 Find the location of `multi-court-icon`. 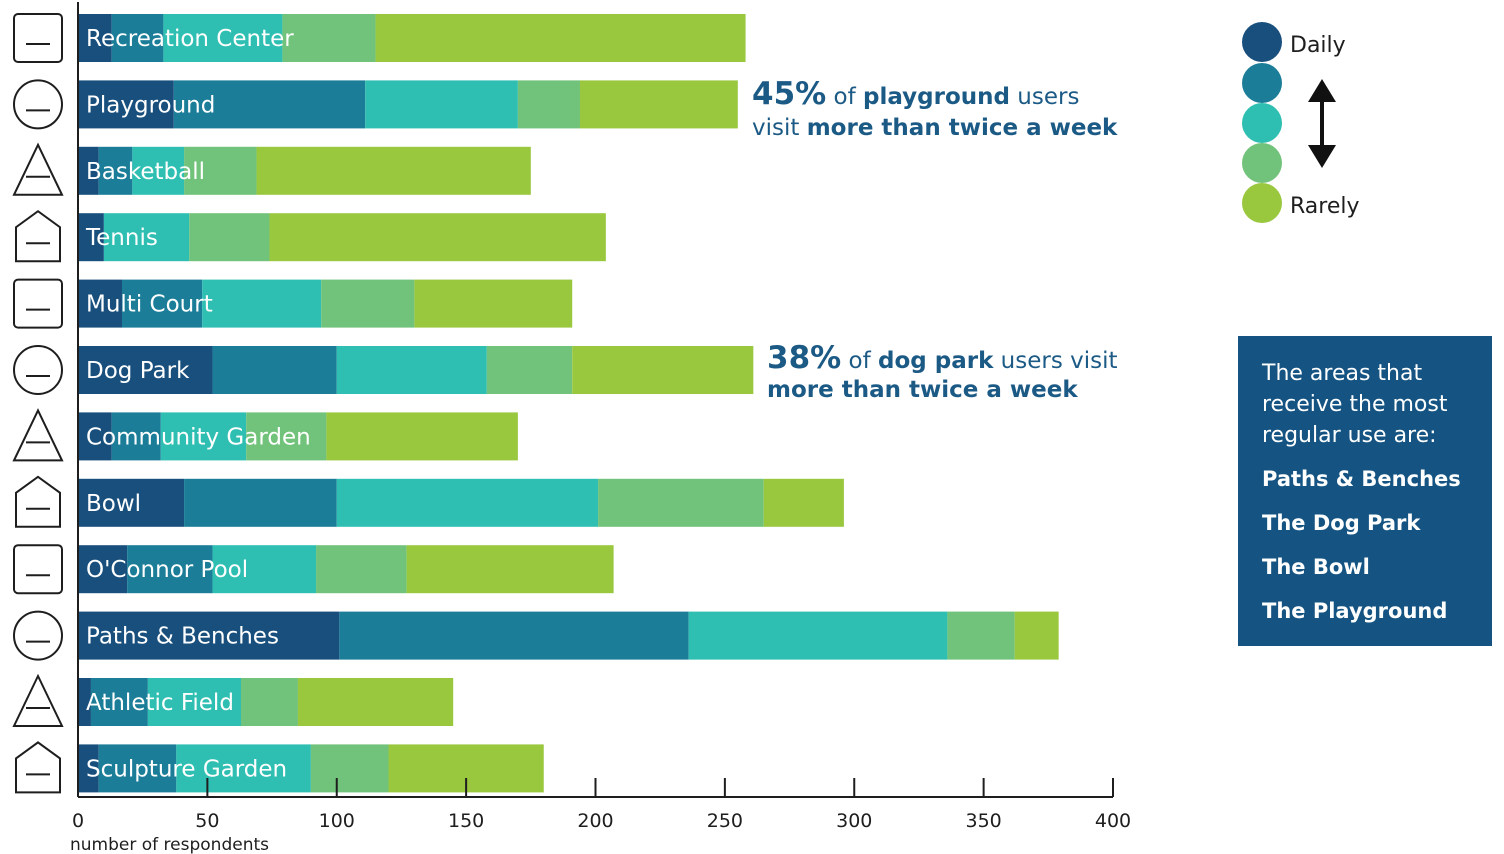

multi-court-icon is located at coordinates (38, 303).